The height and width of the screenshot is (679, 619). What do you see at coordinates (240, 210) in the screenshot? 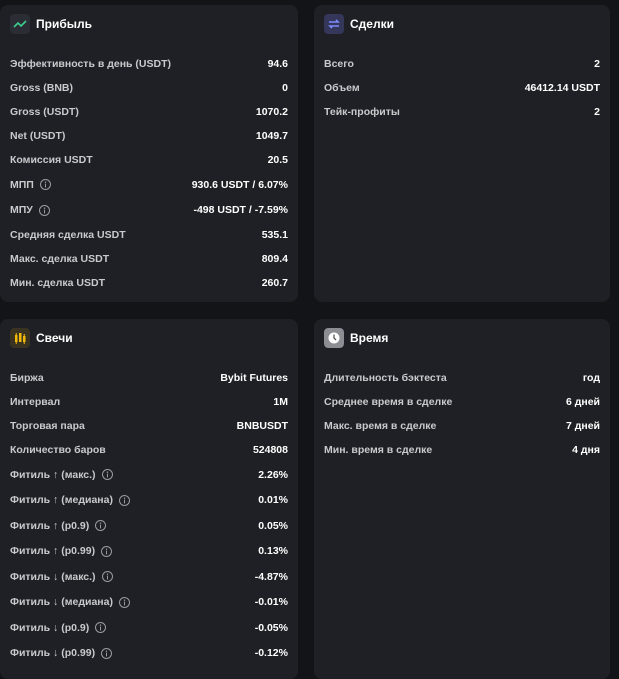
I see `stat-value: -498 USDT / -7.59%` at bounding box center [240, 210].